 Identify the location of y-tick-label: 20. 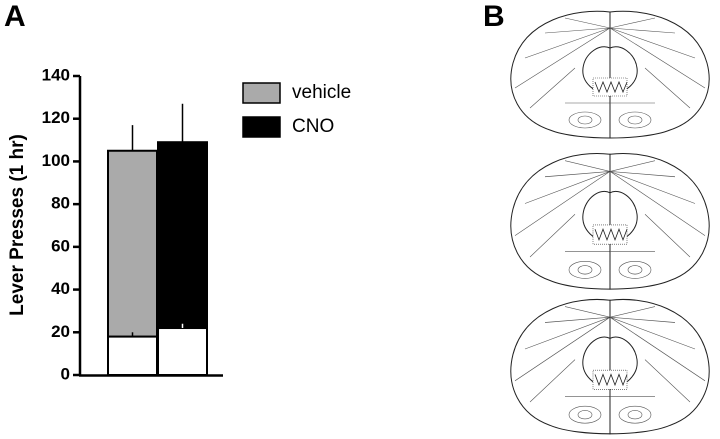
(60, 331).